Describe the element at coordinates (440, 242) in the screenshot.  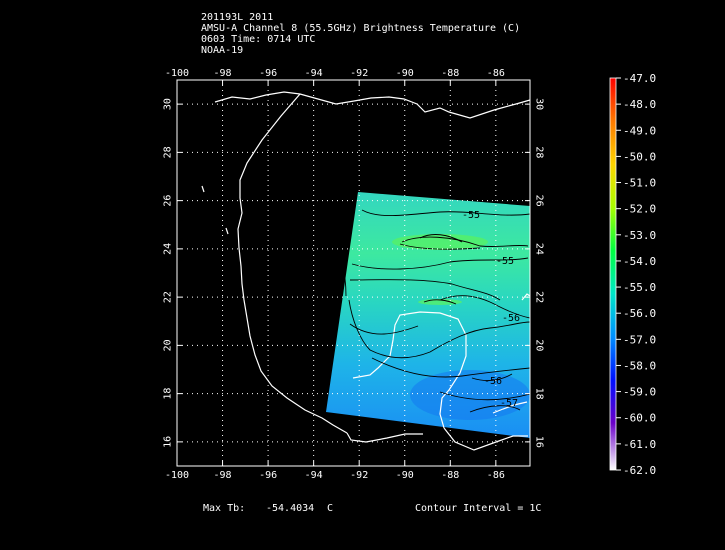
I see `warm-band` at that location.